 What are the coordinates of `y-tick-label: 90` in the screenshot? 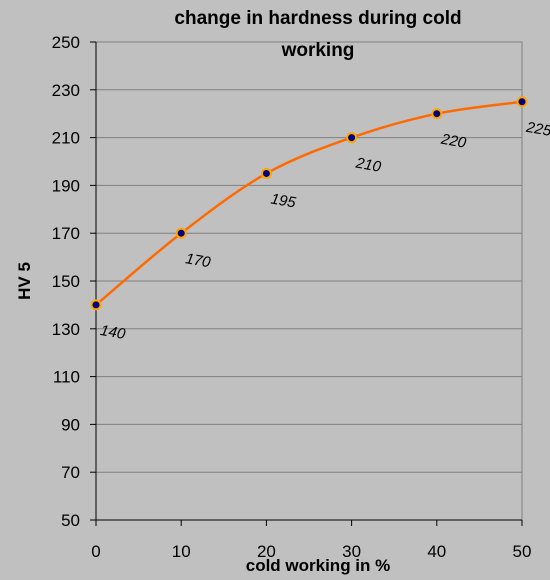 It's located at (70, 424).